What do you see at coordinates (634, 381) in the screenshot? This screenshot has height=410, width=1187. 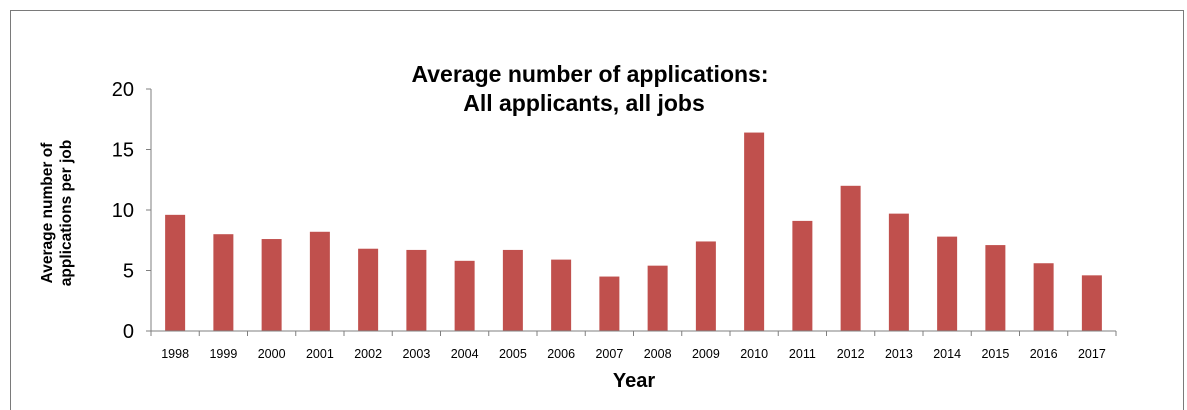 I see `x-axis-label: Year` at bounding box center [634, 381].